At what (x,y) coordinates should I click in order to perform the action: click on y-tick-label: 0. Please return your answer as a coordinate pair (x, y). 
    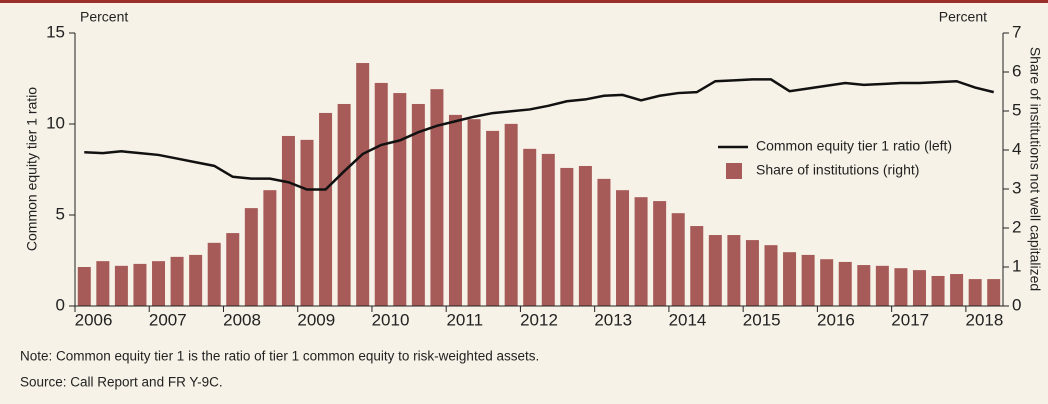
    Looking at the image, I should click on (60, 304).